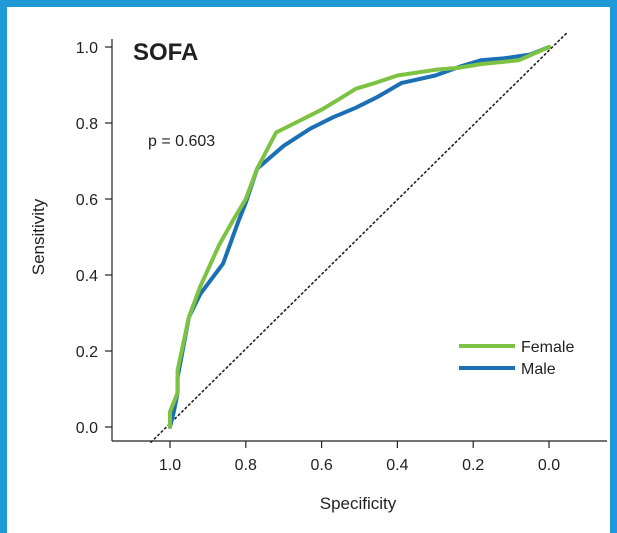  Describe the element at coordinates (359, 457) in the screenshot. I see `x-axis-ticks: 1.0 0.8 0.6 0.4 0.2 0.0` at that location.